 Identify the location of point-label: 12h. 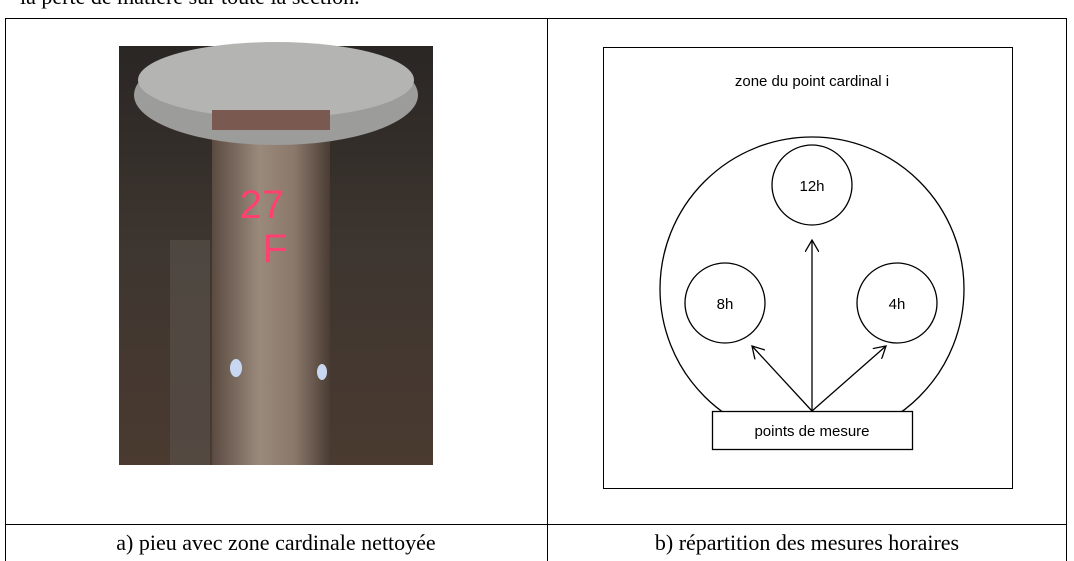
(811, 186).